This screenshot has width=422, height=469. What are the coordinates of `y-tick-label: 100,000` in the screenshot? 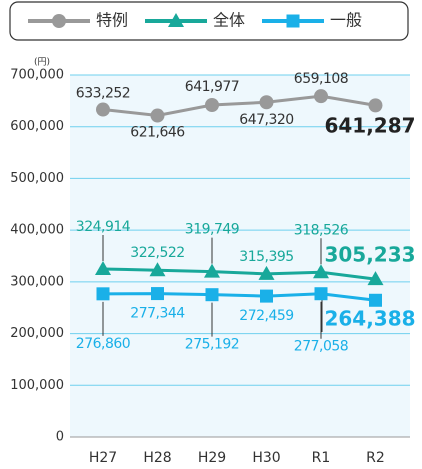 It's located at (37, 385).